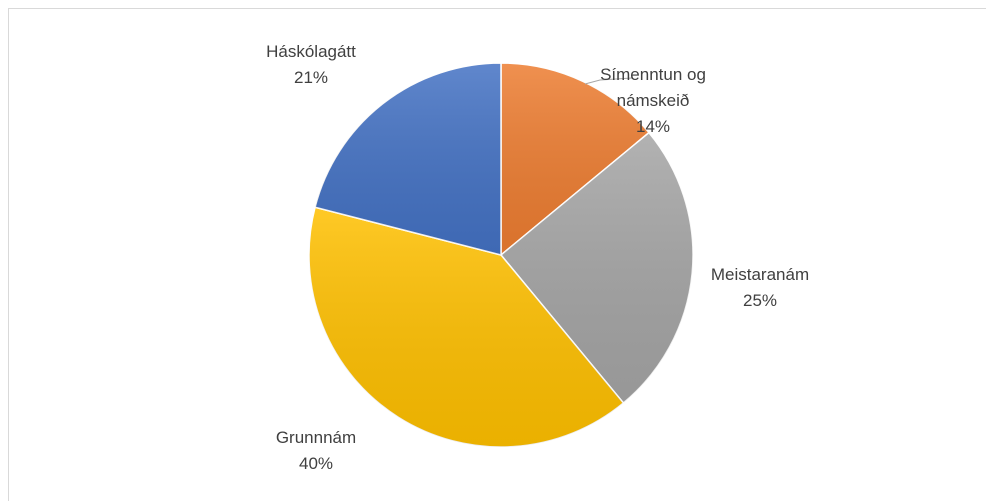 The height and width of the screenshot is (501, 986). What do you see at coordinates (760, 288) in the screenshot?
I see `data-label: Meistaranám 25%` at bounding box center [760, 288].